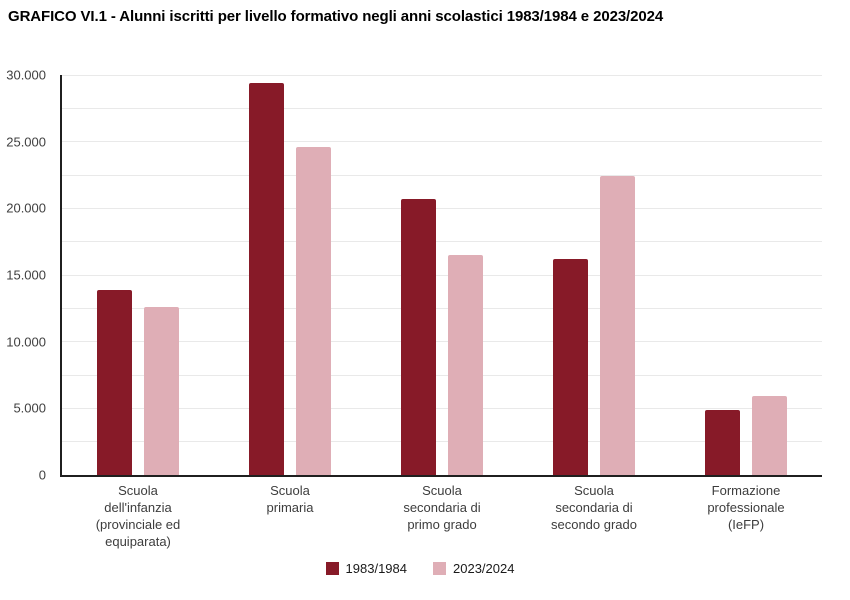 This screenshot has width=850, height=600. Describe the element at coordinates (746, 507) in the screenshot. I see `x-category-label-line: professionale` at that location.